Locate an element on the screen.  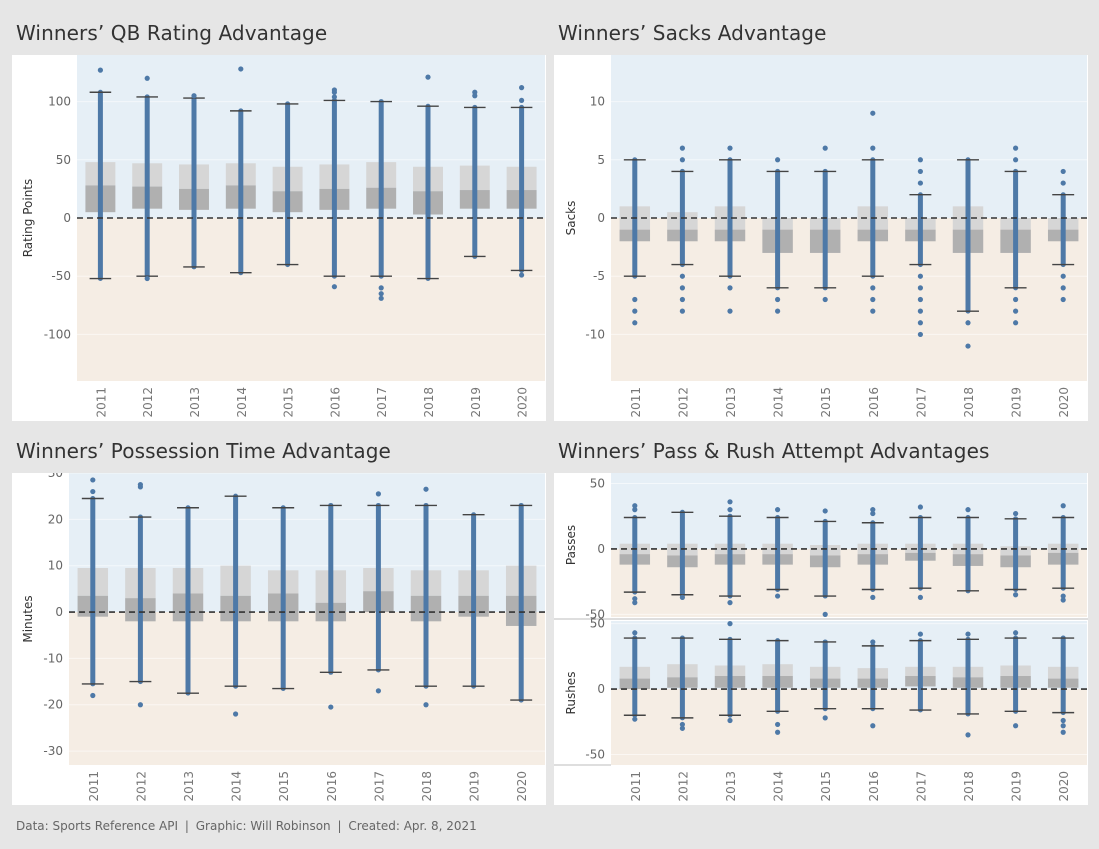
footer-data-source: Data: Sports Reference API is located at coordinates (97, 826).